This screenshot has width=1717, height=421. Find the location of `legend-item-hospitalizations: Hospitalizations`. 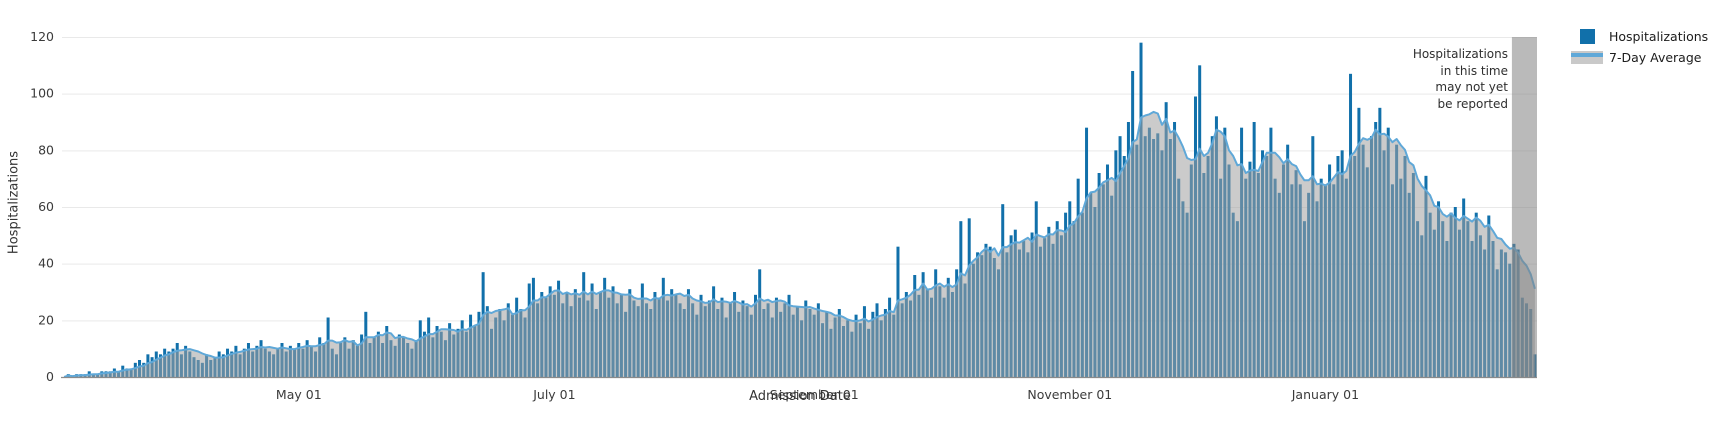

legend-item-hospitalizations: Hospitalizations is located at coordinates (1639, 36).